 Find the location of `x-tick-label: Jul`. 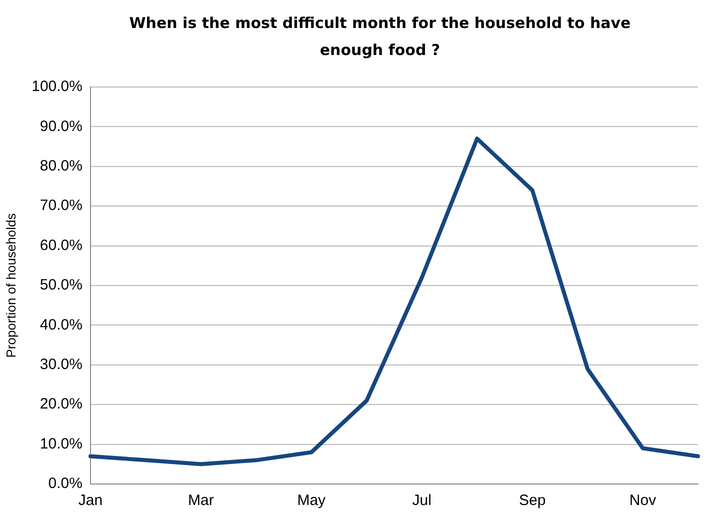

x-tick-label: Jul is located at coordinates (422, 501).